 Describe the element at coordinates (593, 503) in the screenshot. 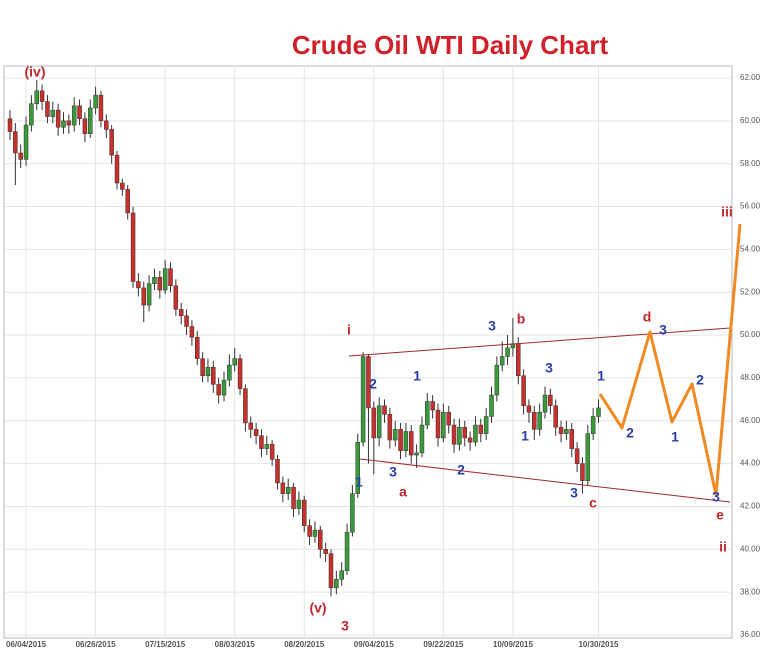

I see `wave-label: c` at that location.